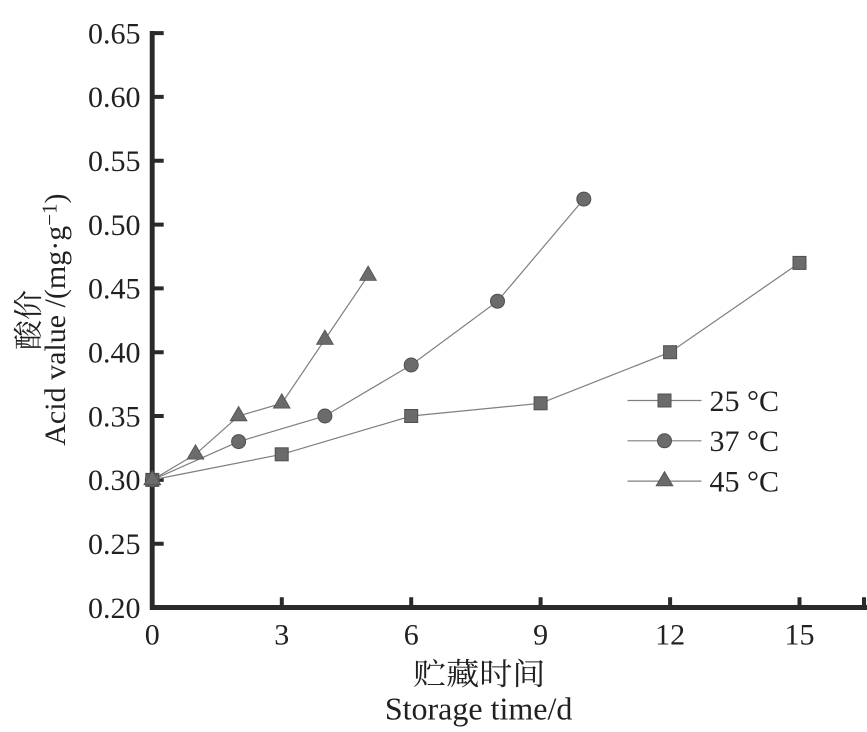 This screenshot has width=867, height=732. Describe the element at coordinates (114, 416) in the screenshot. I see `svg-text: 0.35` at that location.